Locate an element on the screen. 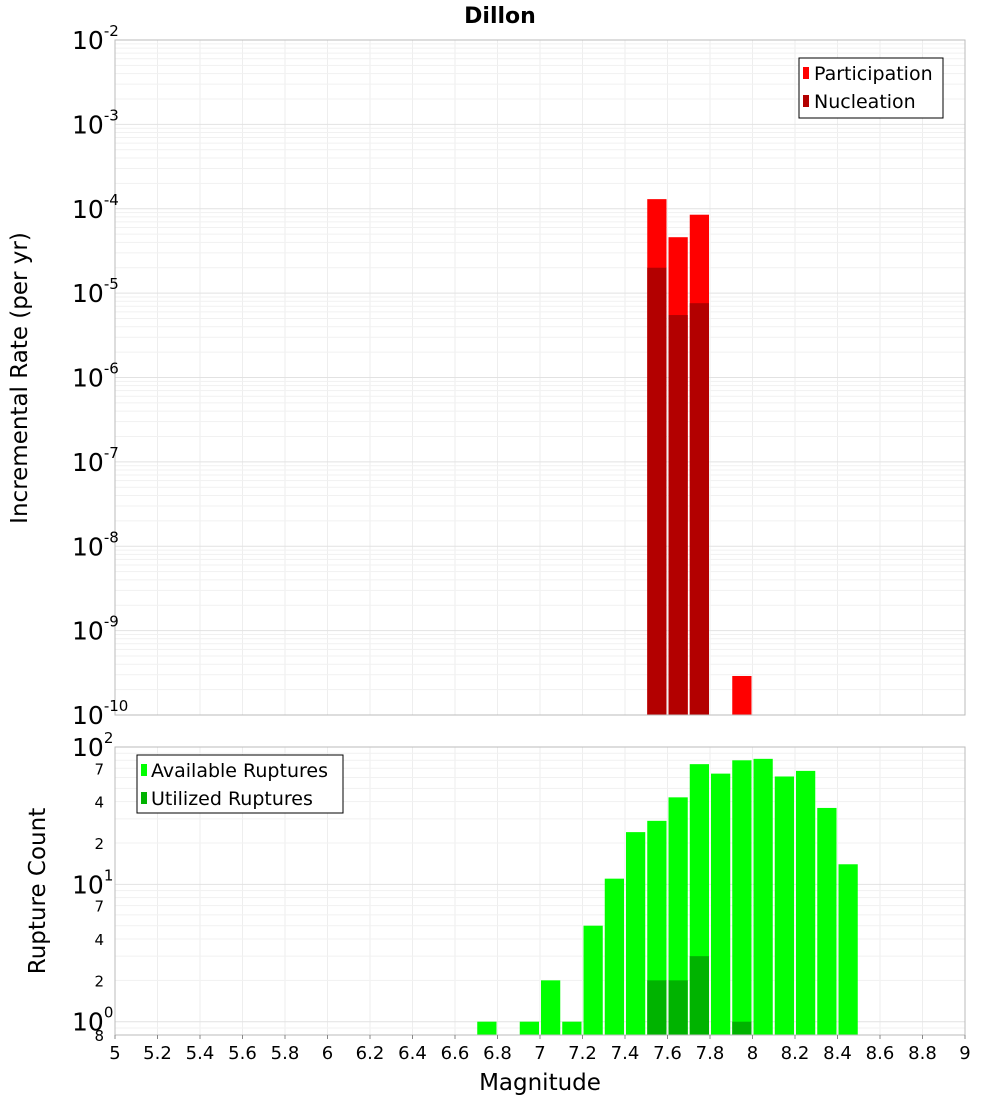 The height and width of the screenshot is (1100, 1000). legend-label-available: Available Ruptures is located at coordinates (239, 771).